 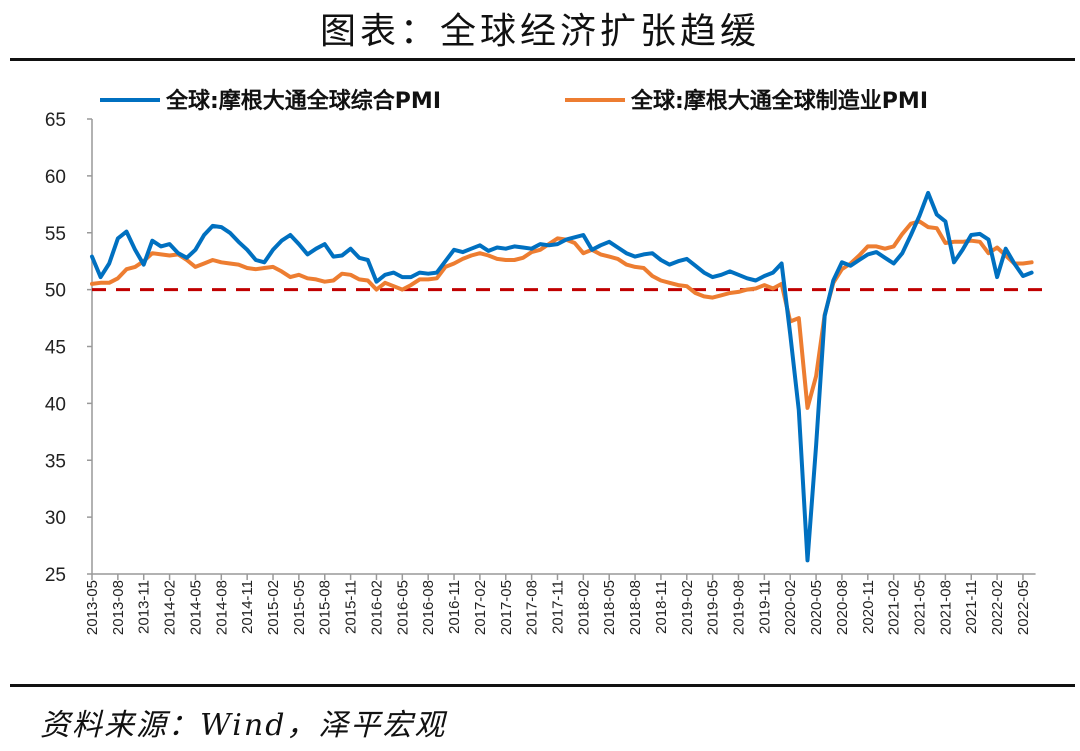 I want to click on x-tick-label: 2019-05, so click(x=713, y=607).